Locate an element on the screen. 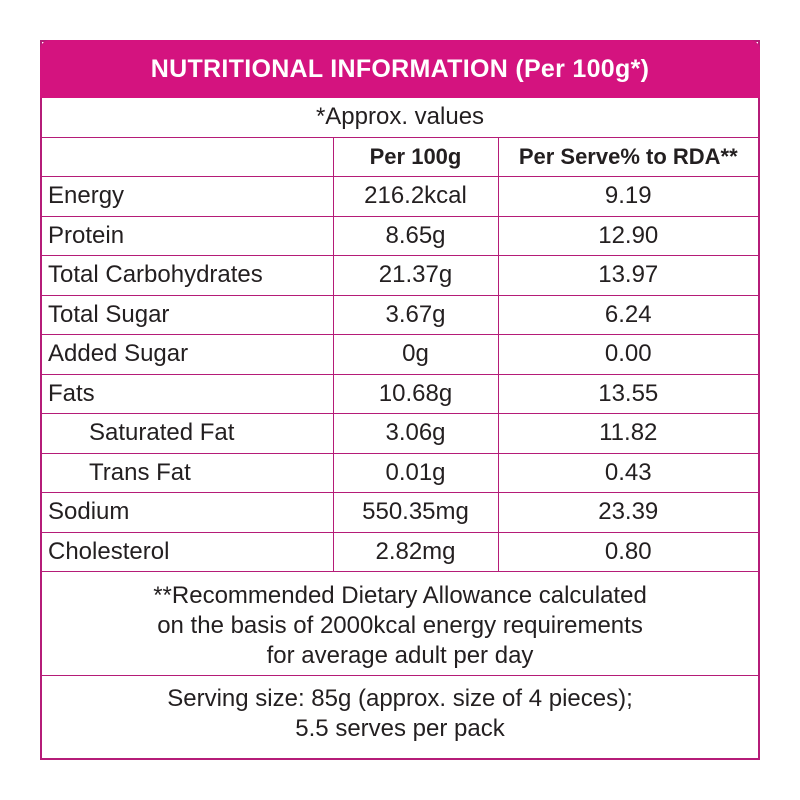 Image resolution: width=800 pixels, height=800 pixels. per-100g-value: 2.82mg is located at coordinates (415, 551).